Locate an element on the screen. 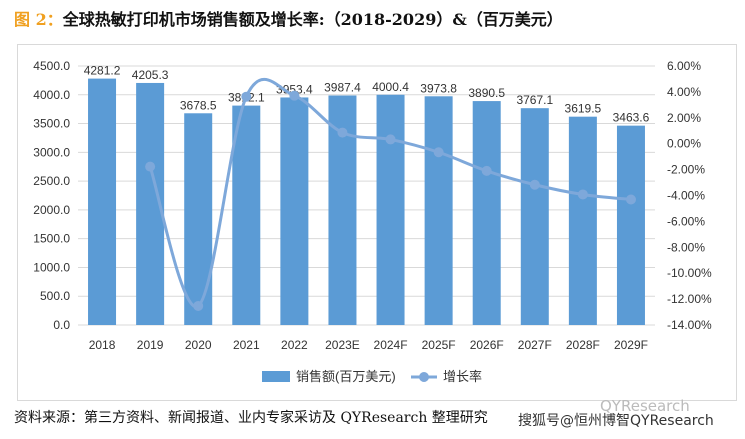 The height and width of the screenshot is (439, 745). x-tick-label: 2025F is located at coordinates (439, 345).